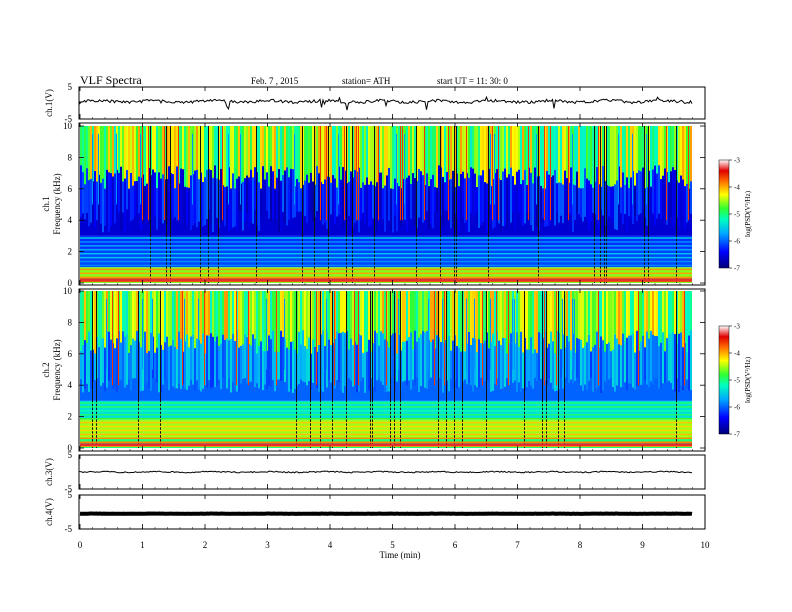 The image size is (792, 612). What do you see at coordinates (734, 298) in the screenshot?
I see `colorbar-ticks: -3 -4 -5 -6 -7 -3 -4 -5 -6 -7` at bounding box center [734, 298].